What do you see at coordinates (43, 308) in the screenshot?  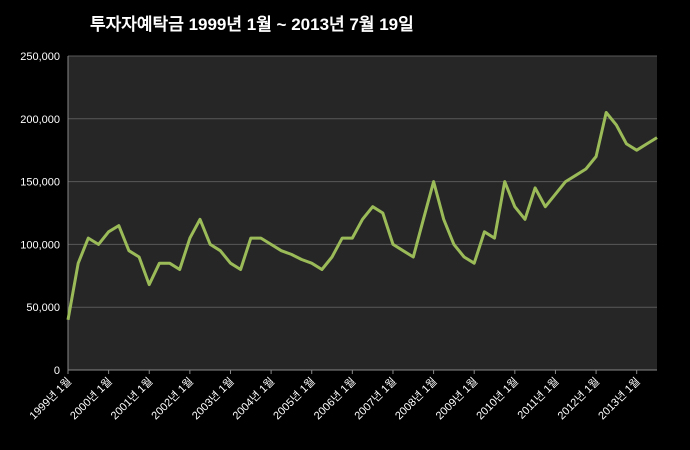 I see `y-tick-label: 50,000` at bounding box center [43, 308].